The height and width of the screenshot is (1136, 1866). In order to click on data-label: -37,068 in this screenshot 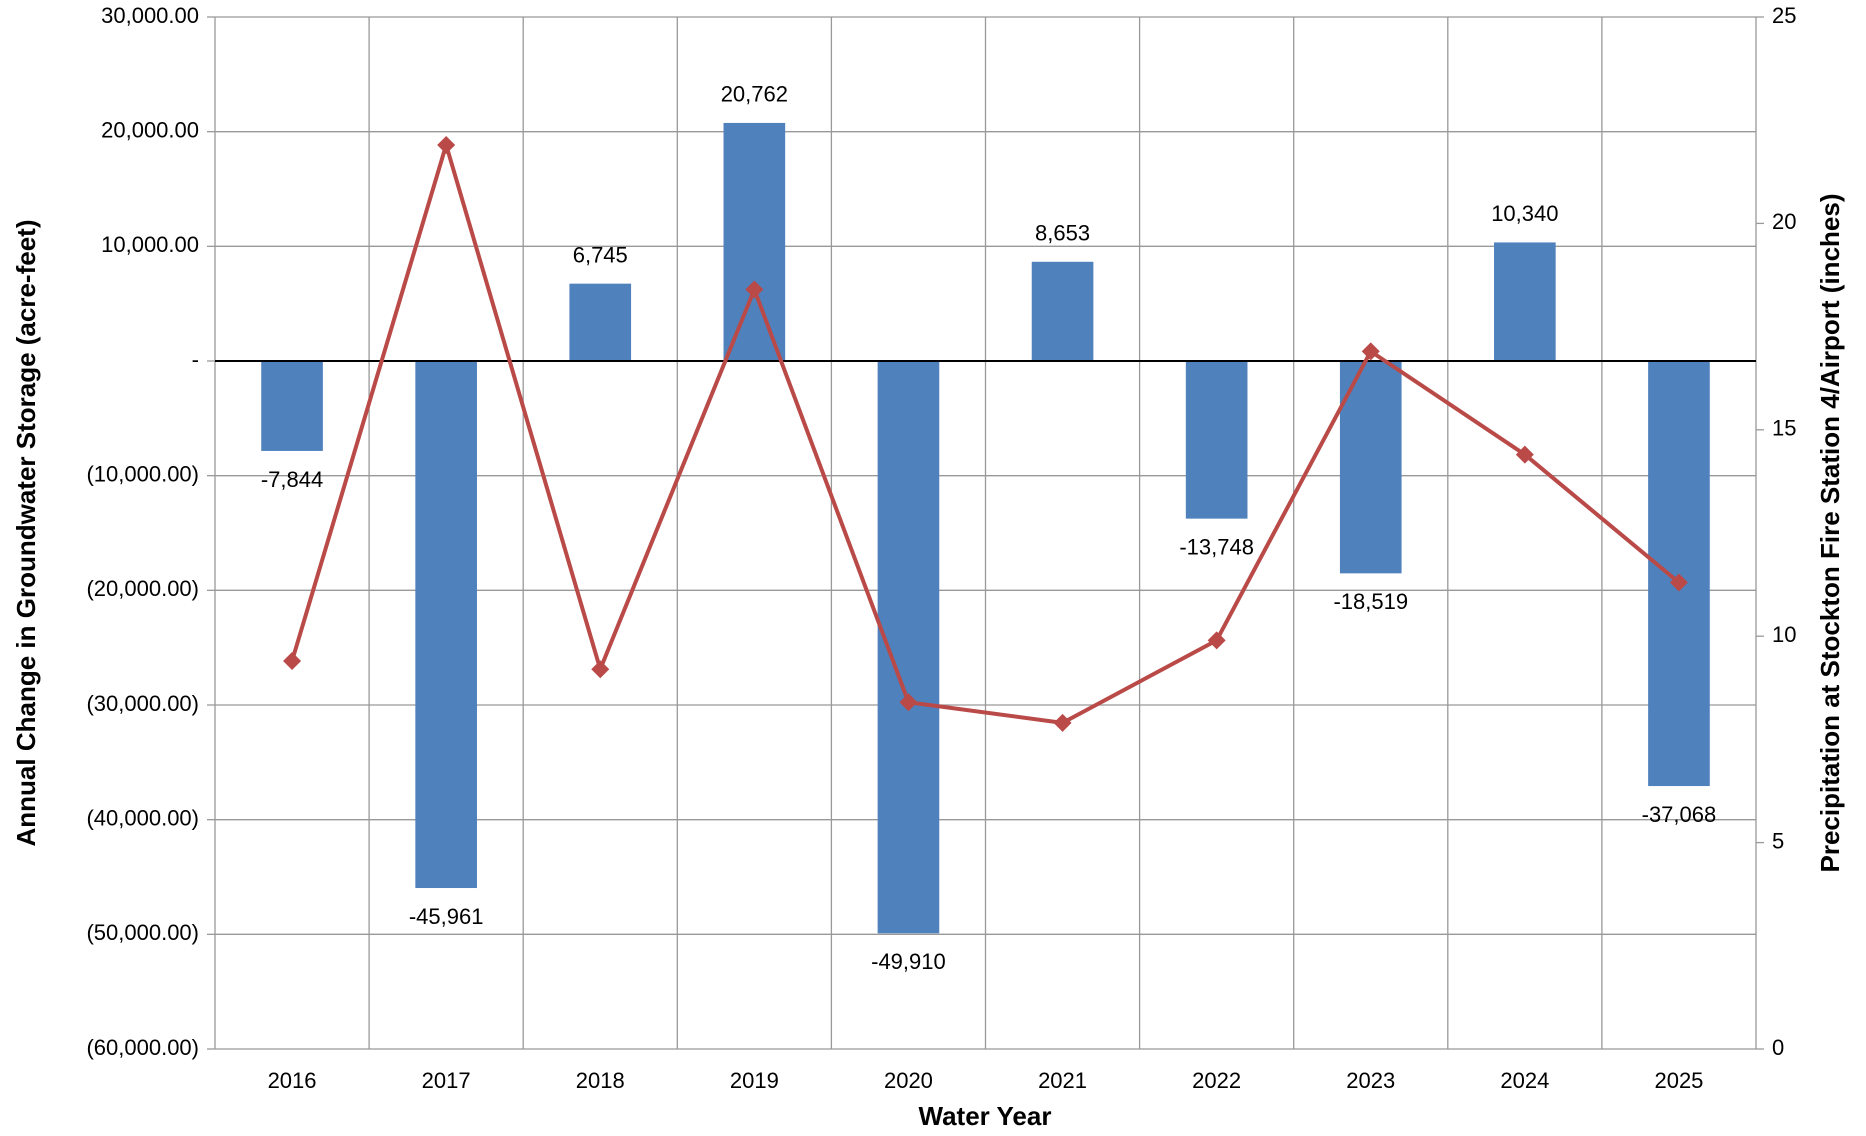, I will do `click(1679, 814)`.